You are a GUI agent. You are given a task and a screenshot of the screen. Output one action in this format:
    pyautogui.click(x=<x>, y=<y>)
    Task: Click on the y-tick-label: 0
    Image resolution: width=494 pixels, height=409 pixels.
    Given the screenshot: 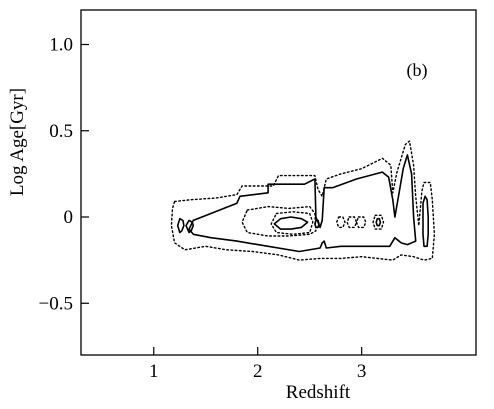 What is the action you would take?
    pyautogui.click(x=69, y=217)
    